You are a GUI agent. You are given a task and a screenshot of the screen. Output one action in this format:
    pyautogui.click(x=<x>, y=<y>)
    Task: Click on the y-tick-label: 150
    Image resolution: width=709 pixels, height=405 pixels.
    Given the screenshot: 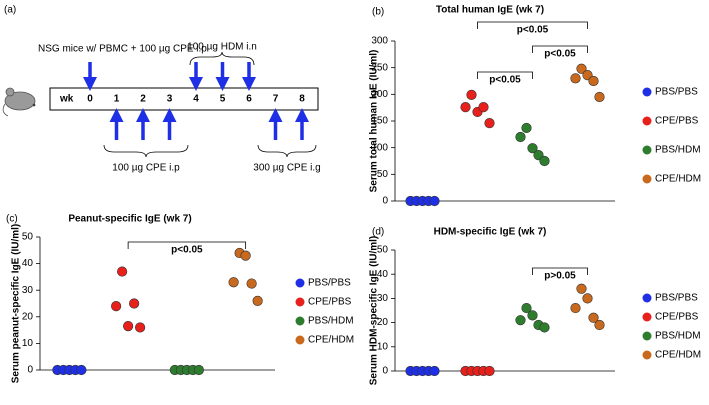 What is the action you would take?
    pyautogui.click(x=379, y=121)
    